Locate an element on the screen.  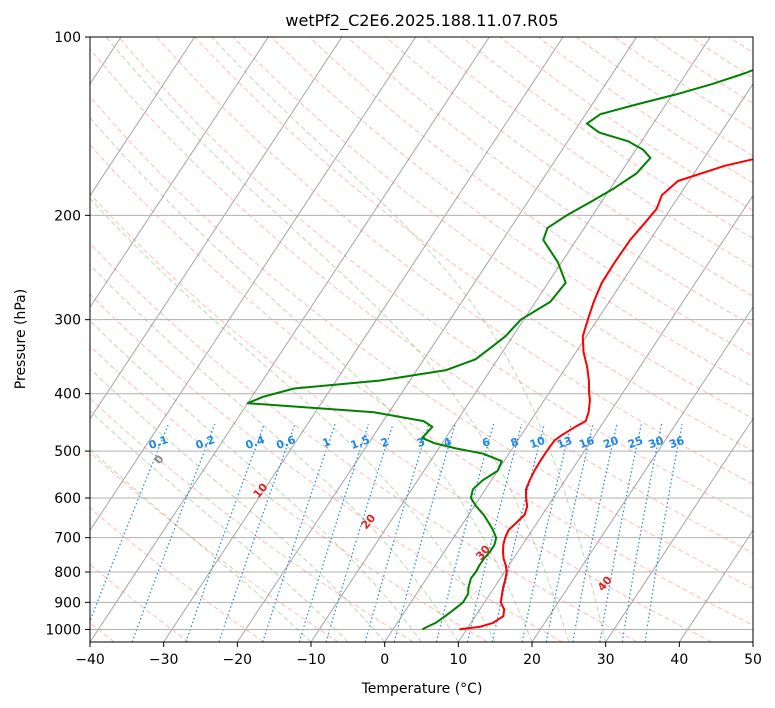
x-tick-label: 20 is located at coordinates (532, 660).